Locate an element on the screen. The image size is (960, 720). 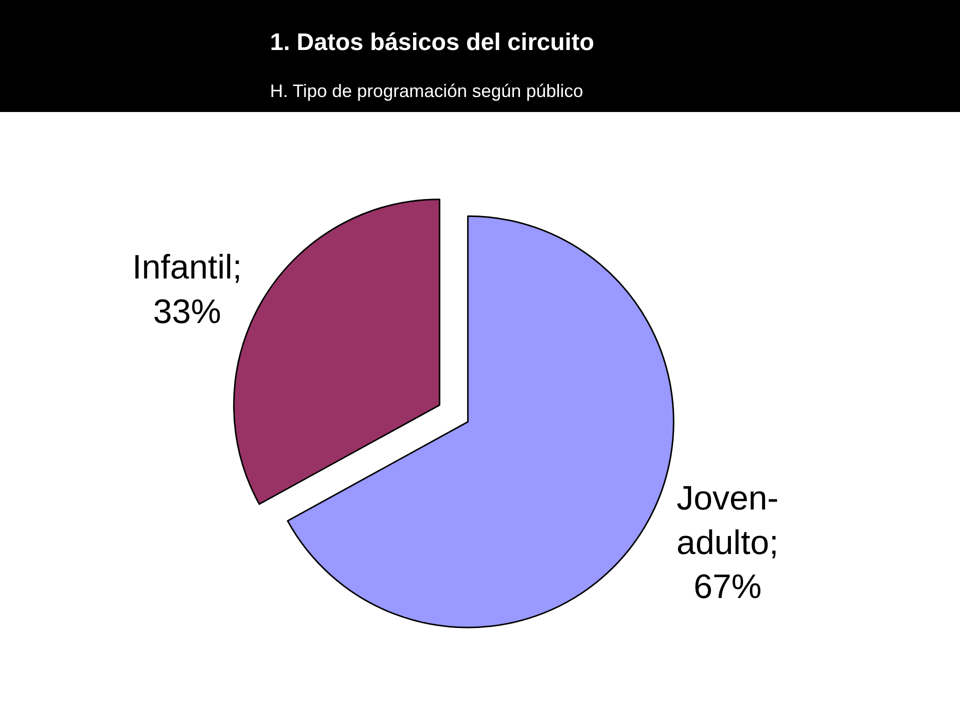
slice-label: Joven-adulto; 67% is located at coordinates (727, 543).